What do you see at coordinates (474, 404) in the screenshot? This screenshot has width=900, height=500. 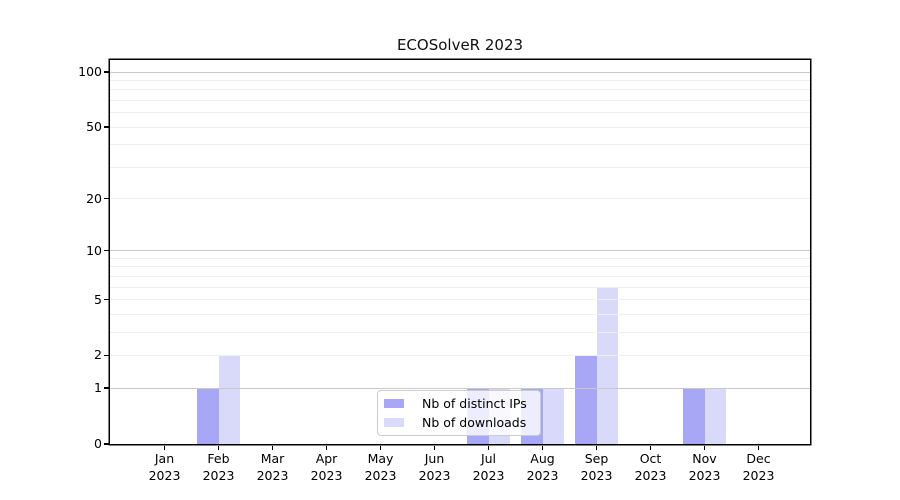 I see `legend-label: Nb of distinct IPs` at bounding box center [474, 404].